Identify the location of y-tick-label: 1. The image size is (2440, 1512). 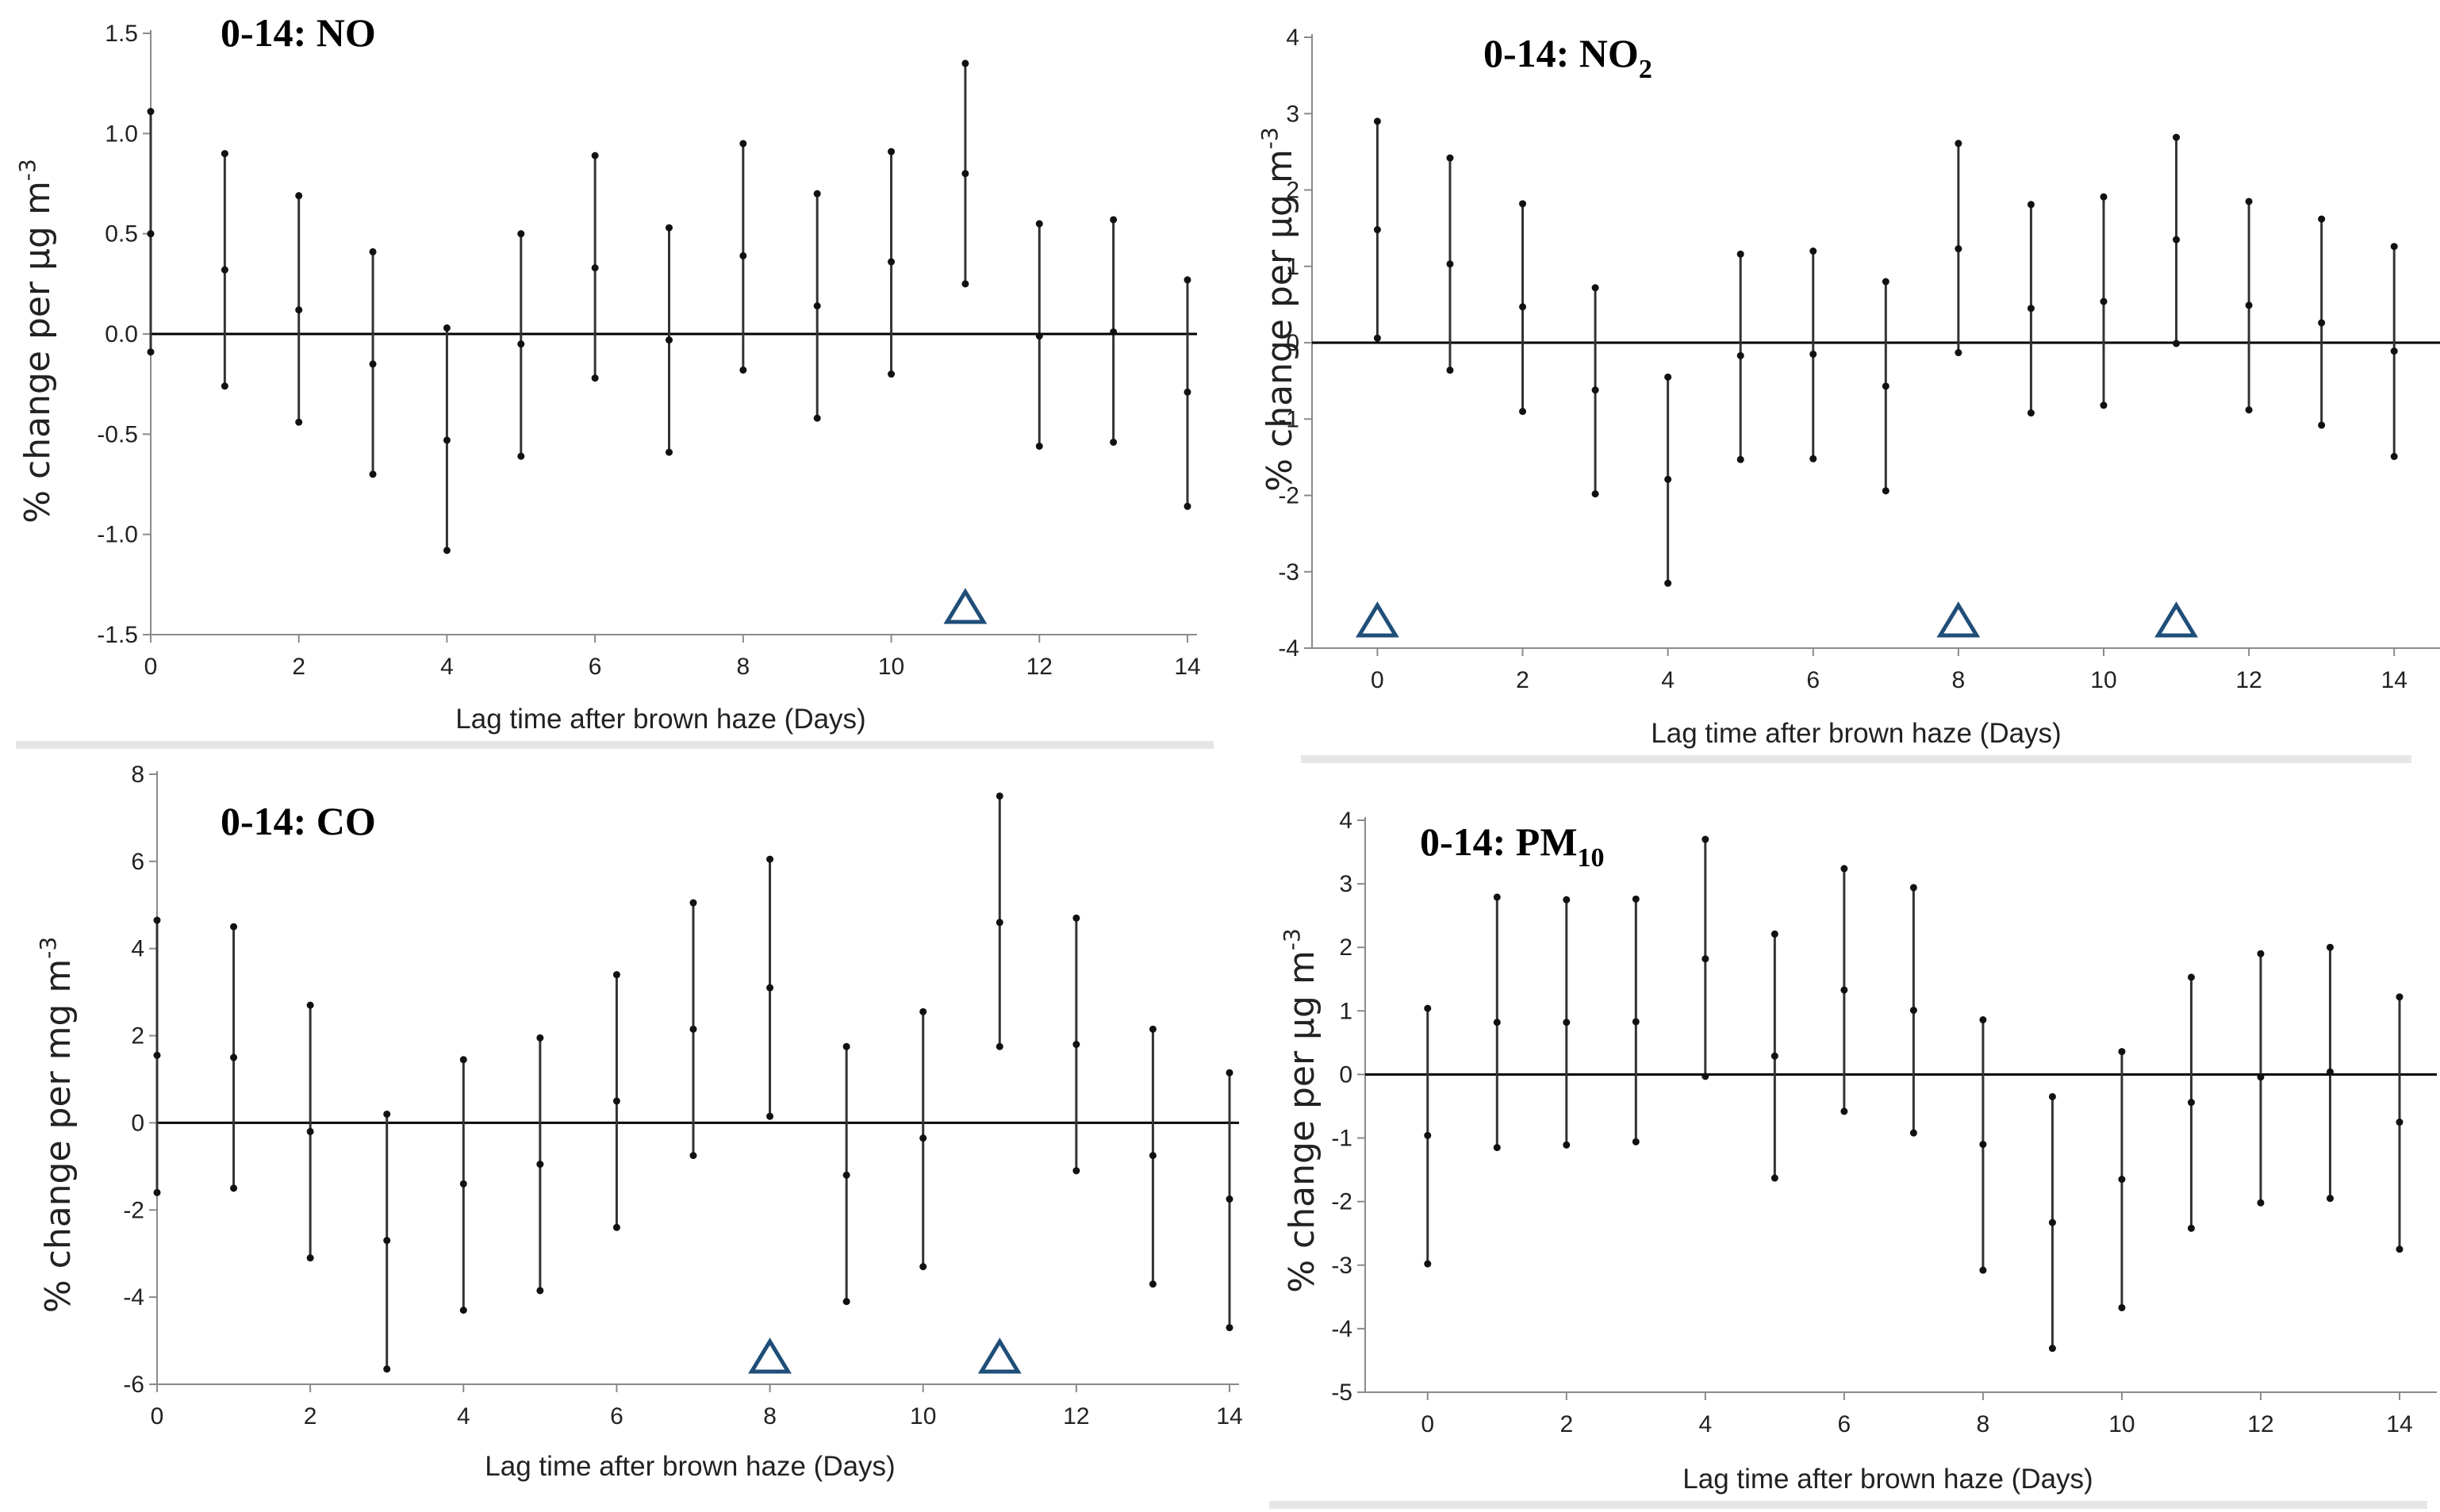
(1345, 1011).